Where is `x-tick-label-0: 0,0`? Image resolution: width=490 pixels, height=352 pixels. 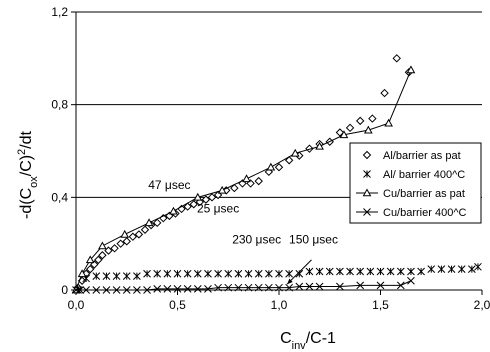 x-tick-label-0: 0,0 is located at coordinates (76, 305).